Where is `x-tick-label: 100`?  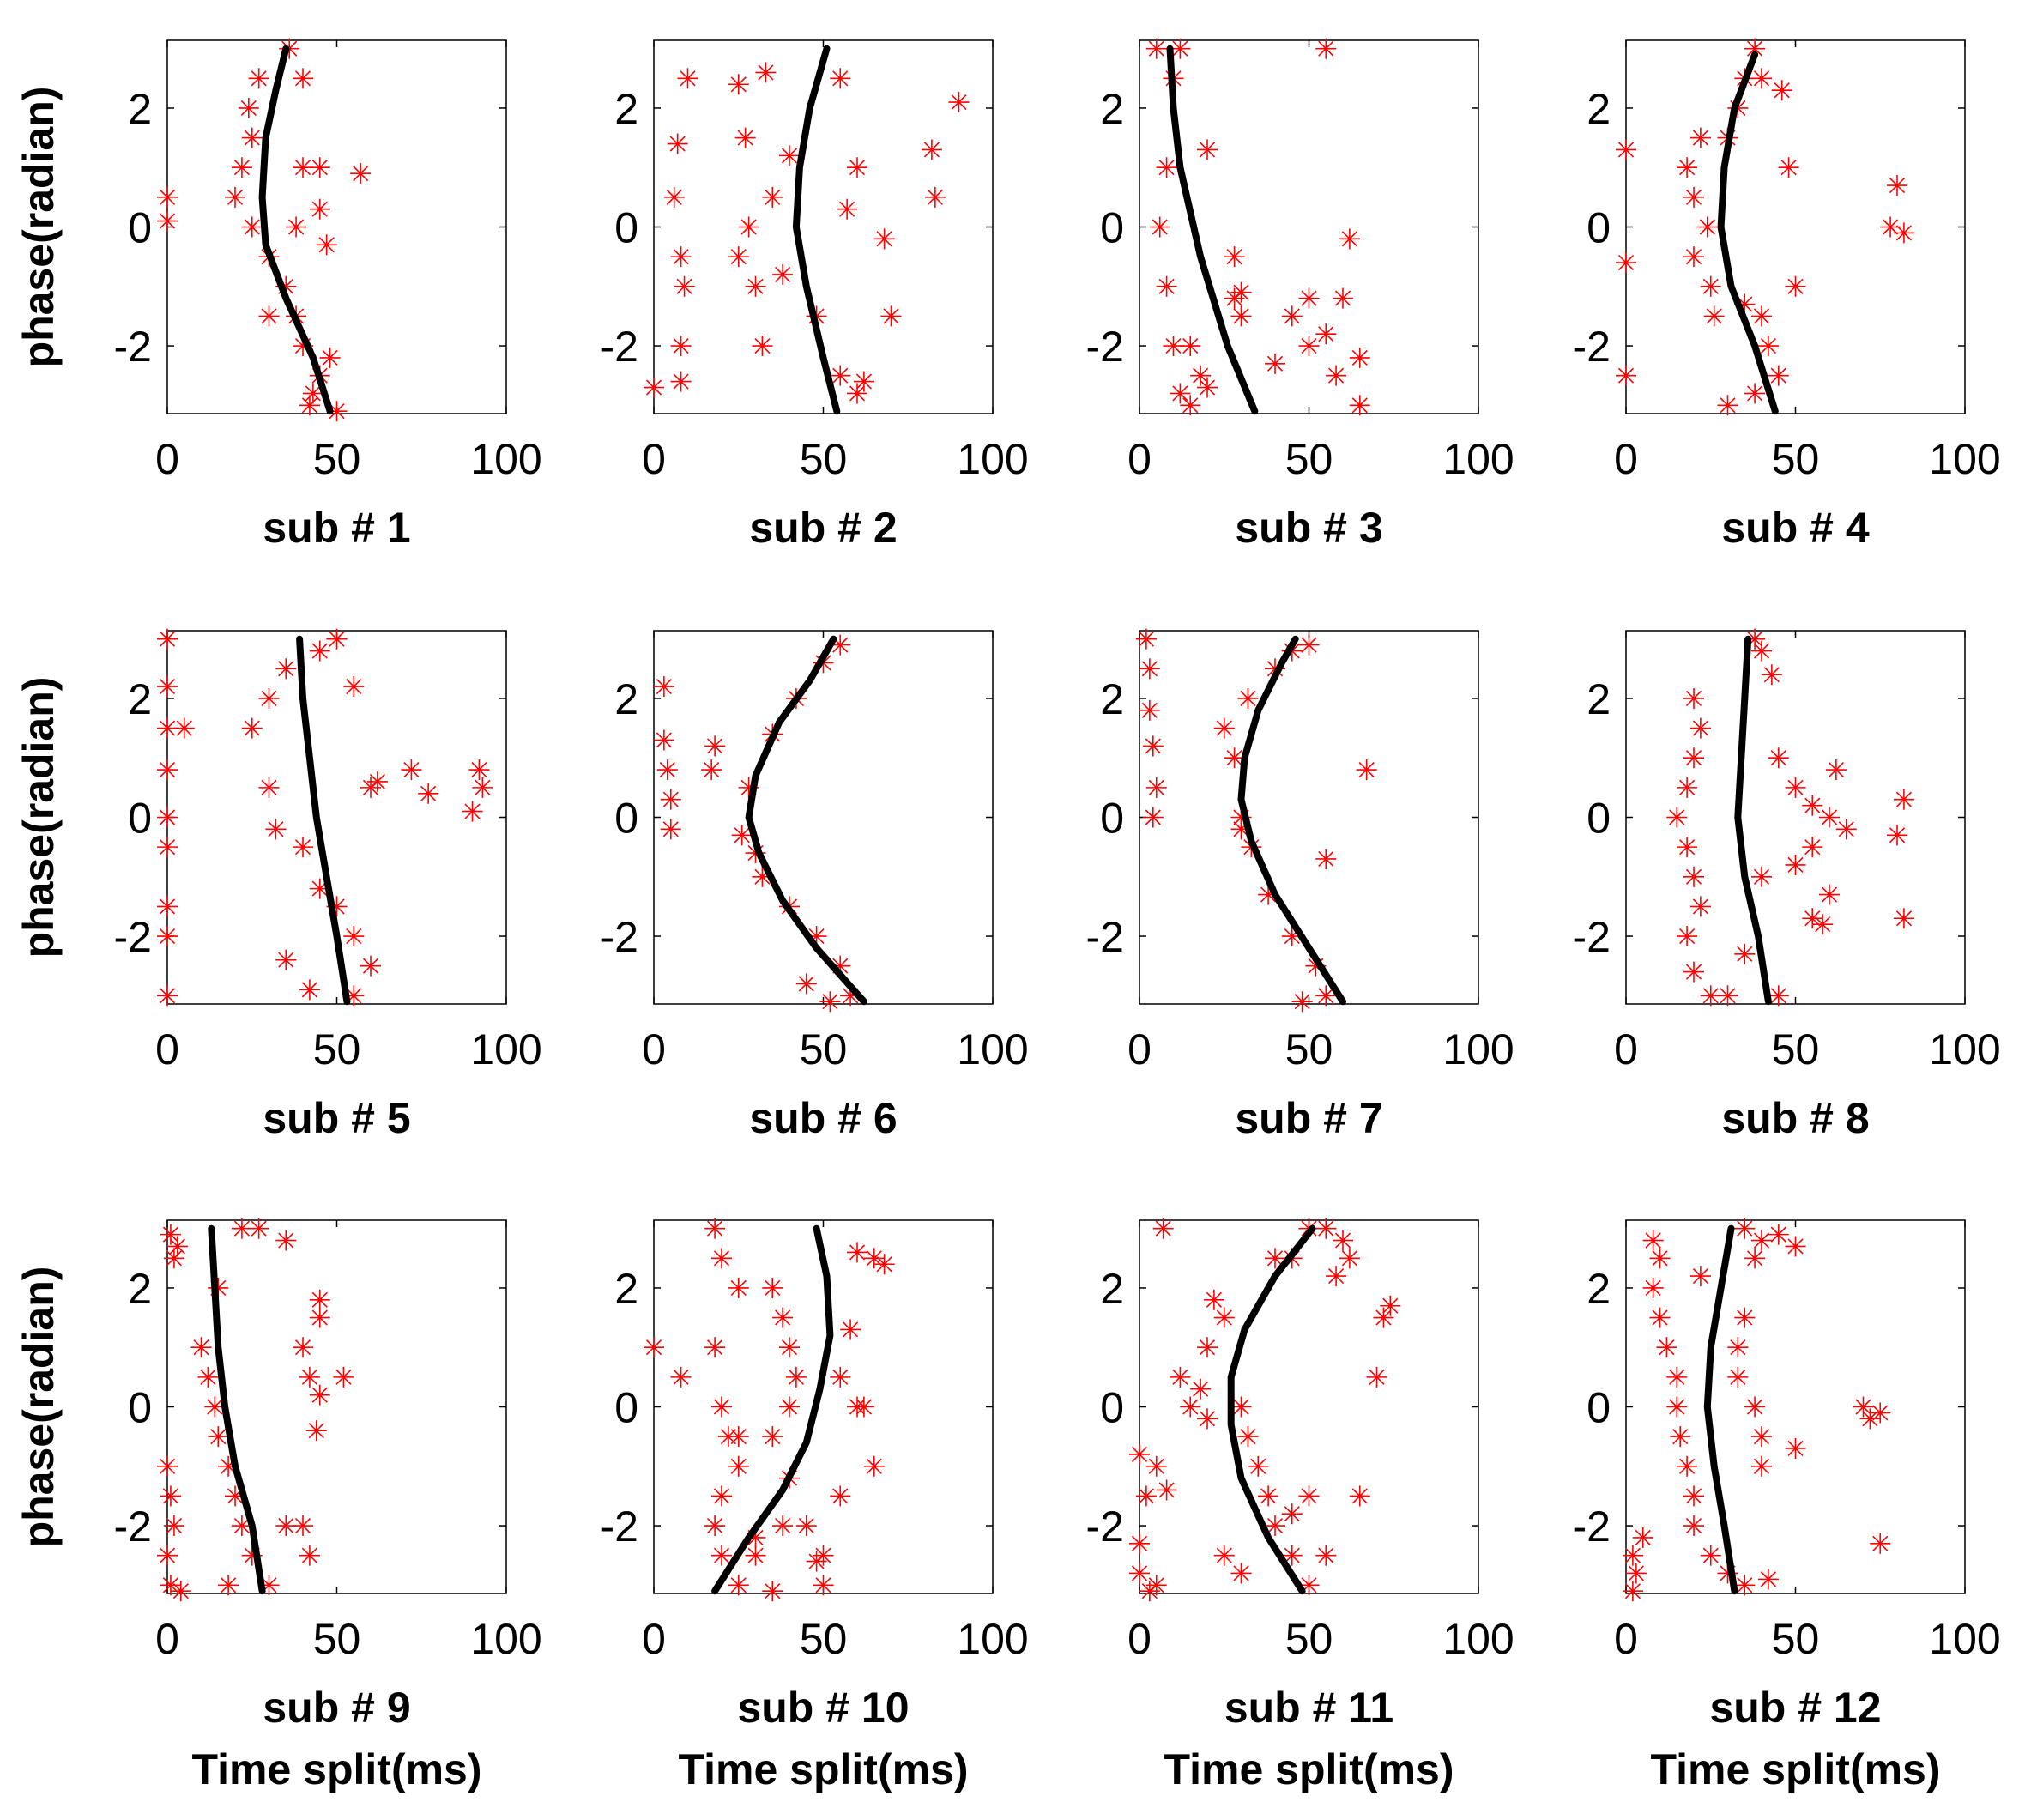
x-tick-label: 100 is located at coordinates (1478, 1049).